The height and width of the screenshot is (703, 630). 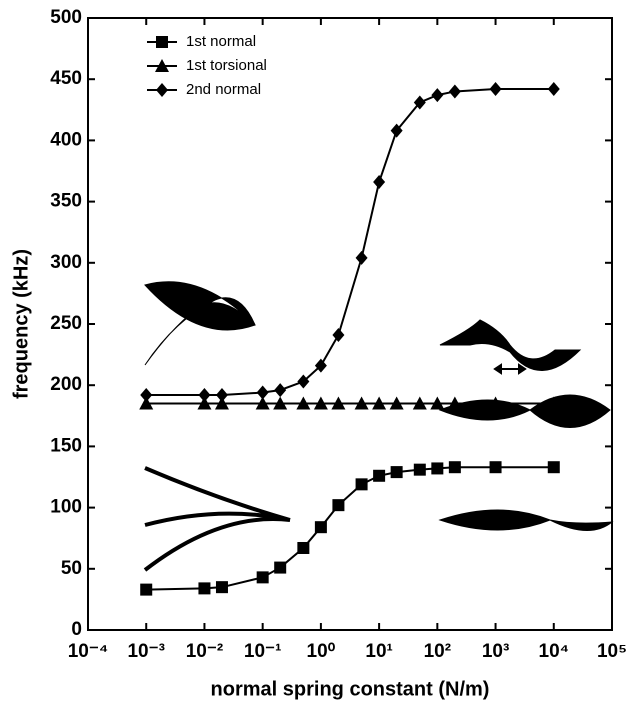 I want to click on y-tick-label: 150, so click(x=66, y=445).